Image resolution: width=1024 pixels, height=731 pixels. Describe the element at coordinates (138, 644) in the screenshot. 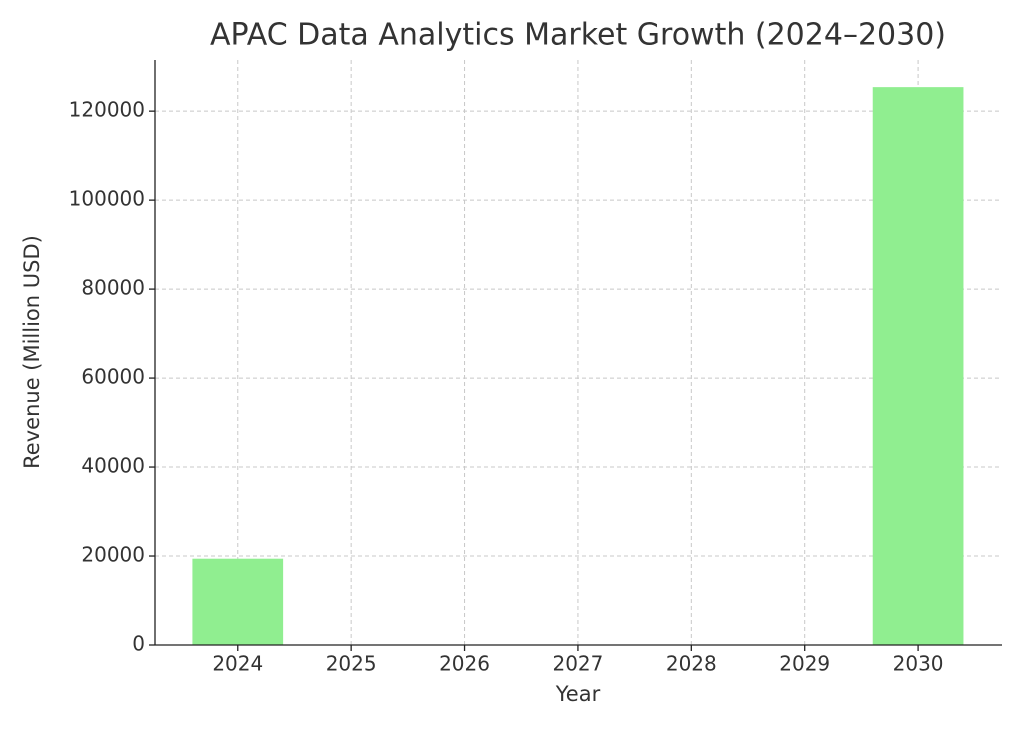

I see `y-tick-label: 0` at that location.